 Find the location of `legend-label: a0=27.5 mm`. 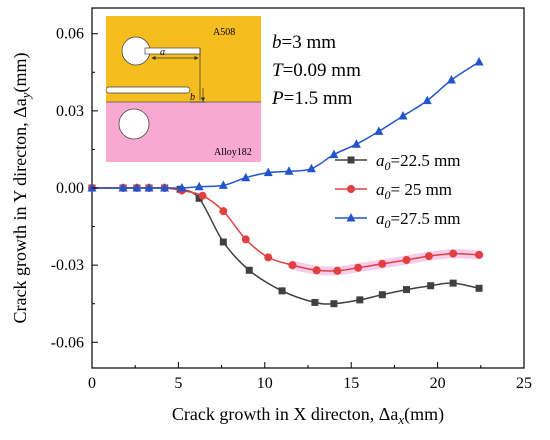

legend-label: a0=27.5 mm is located at coordinates (418, 220).